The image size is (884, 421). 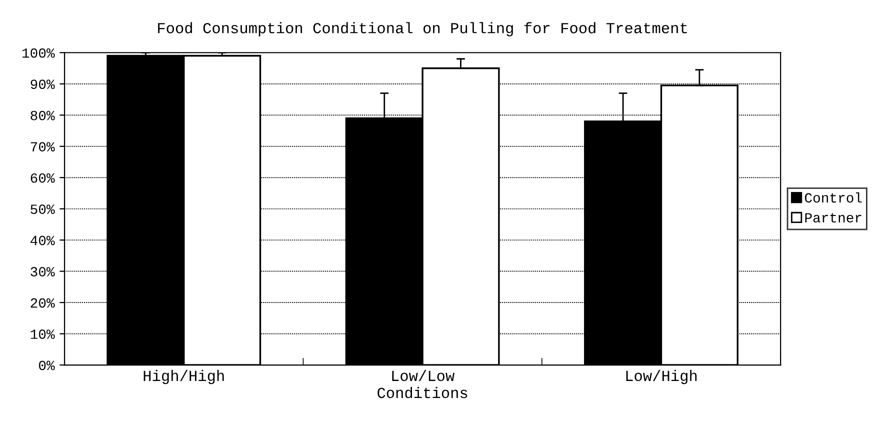 What do you see at coordinates (42, 147) in the screenshot?
I see `y-tick-label: 70%` at bounding box center [42, 147].